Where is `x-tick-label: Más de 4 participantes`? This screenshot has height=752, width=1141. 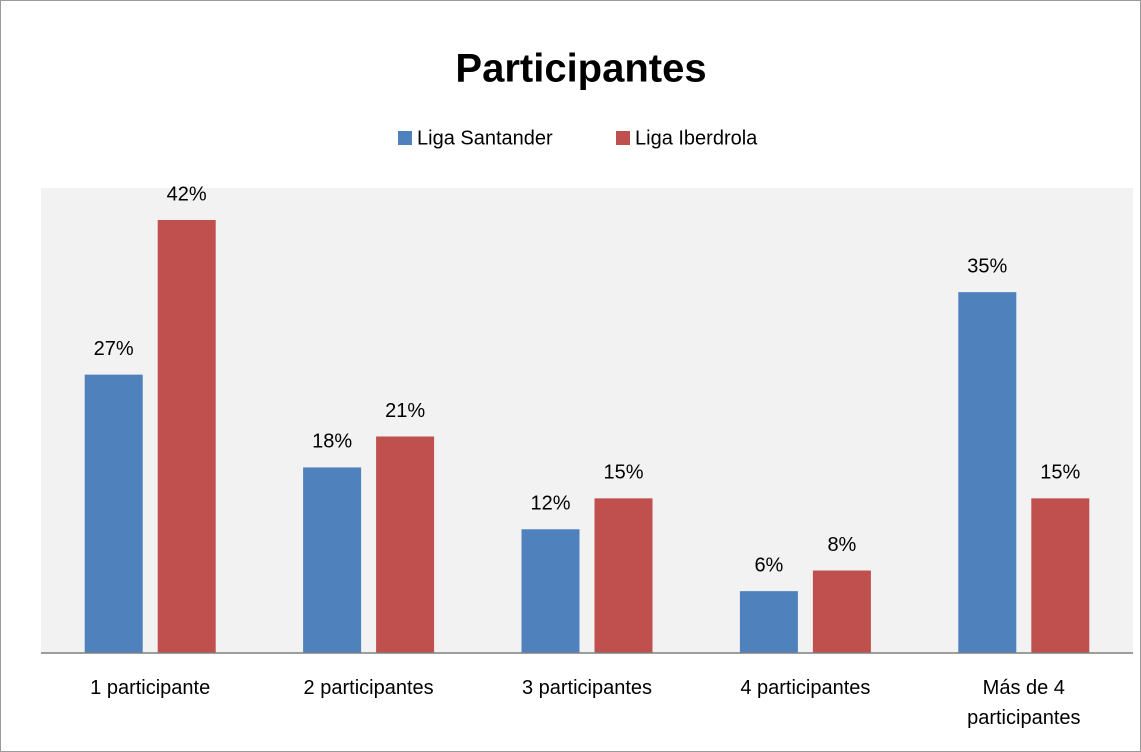
x-tick-label: Más de 4 participantes is located at coordinates (1024, 703).